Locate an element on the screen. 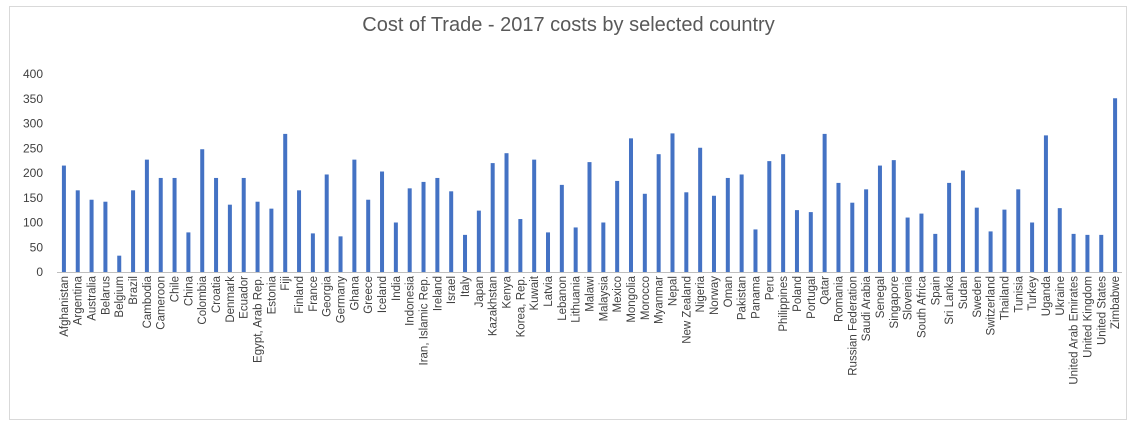  x-tick-label: Afghanistan is located at coordinates (65, 306).